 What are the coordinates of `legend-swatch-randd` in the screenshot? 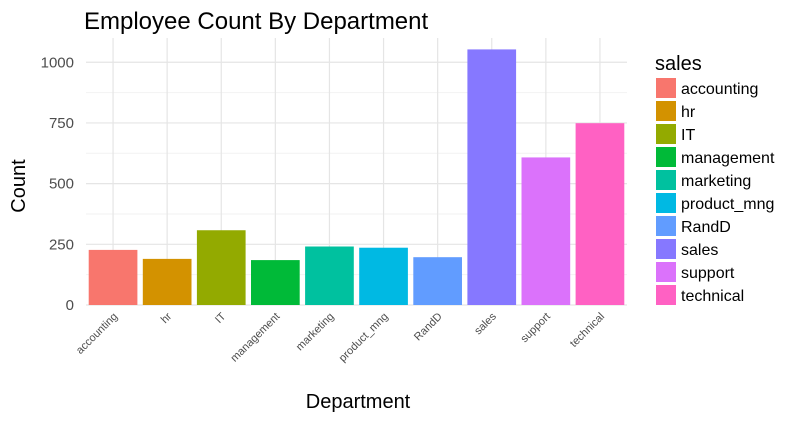 It's located at (666, 226).